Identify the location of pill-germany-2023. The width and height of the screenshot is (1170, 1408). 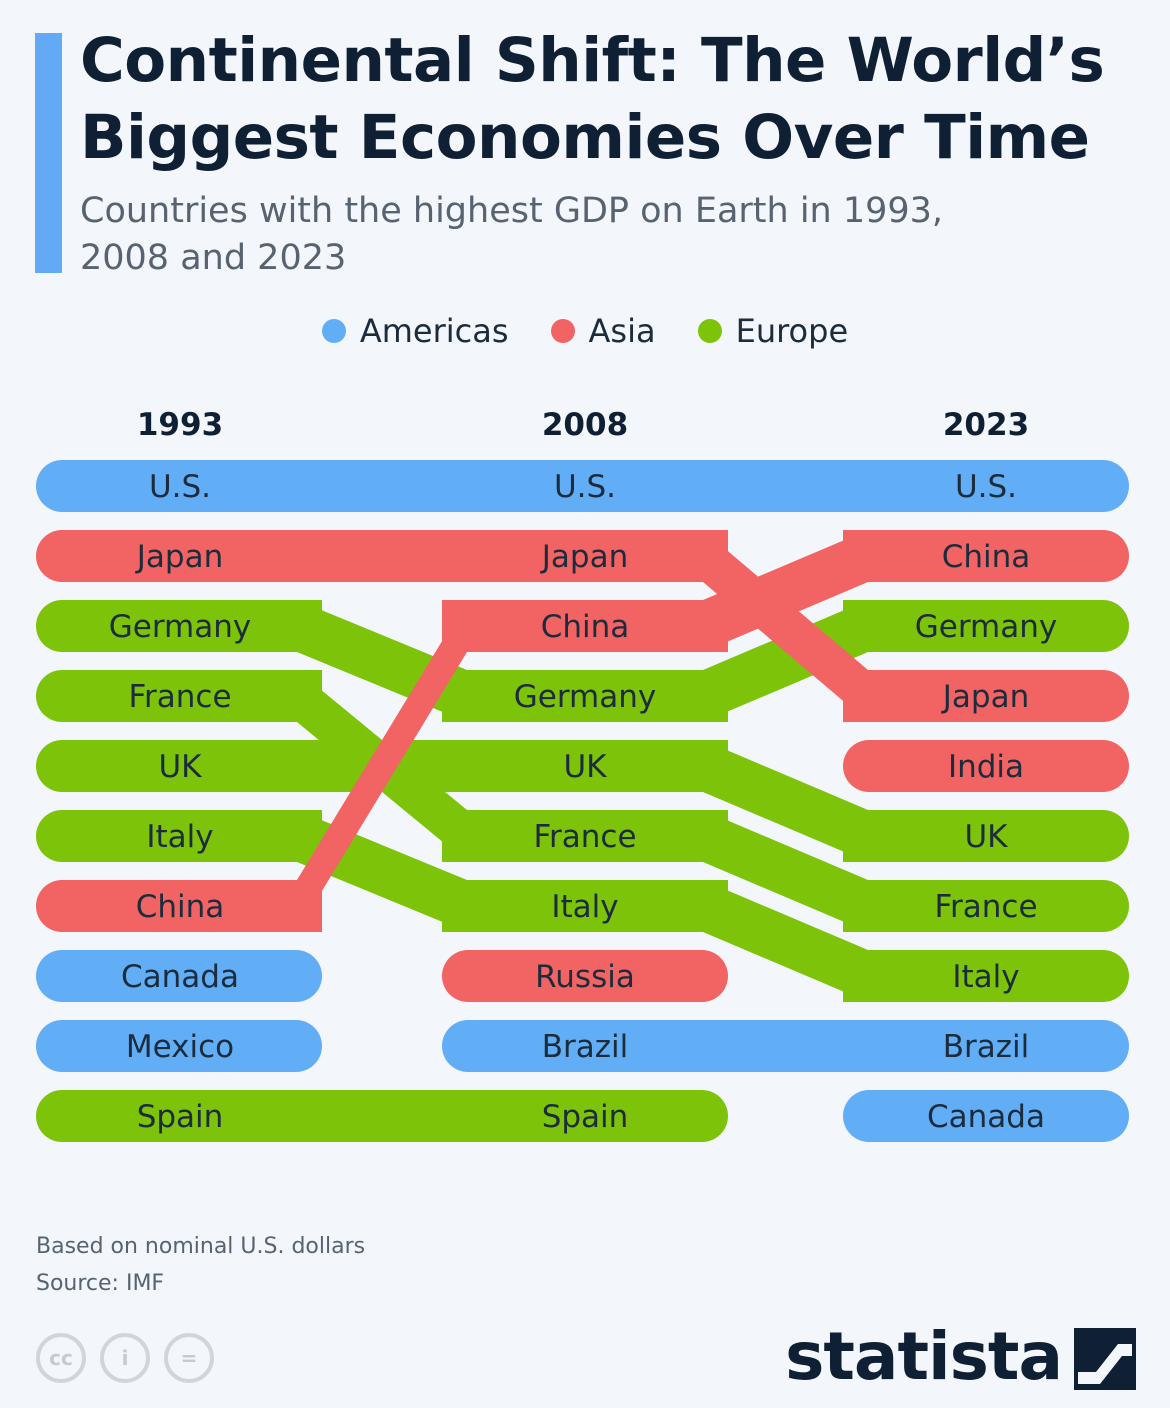
(986, 626).